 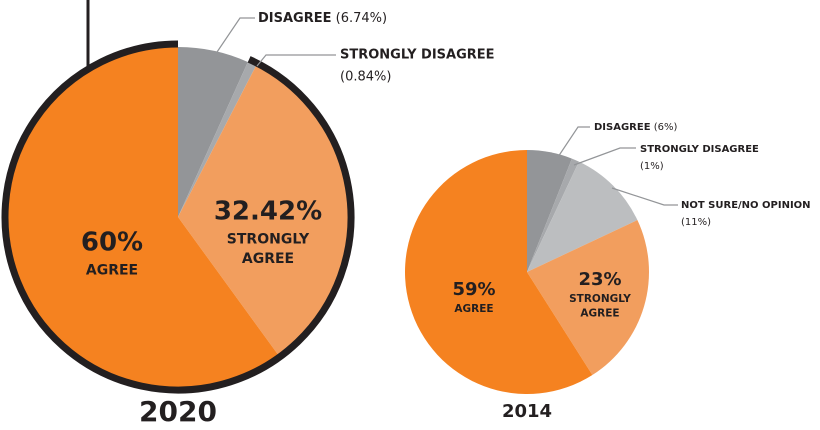 What do you see at coordinates (365, 77) in the screenshot?
I see `value-label: (0.84%)` at bounding box center [365, 77].